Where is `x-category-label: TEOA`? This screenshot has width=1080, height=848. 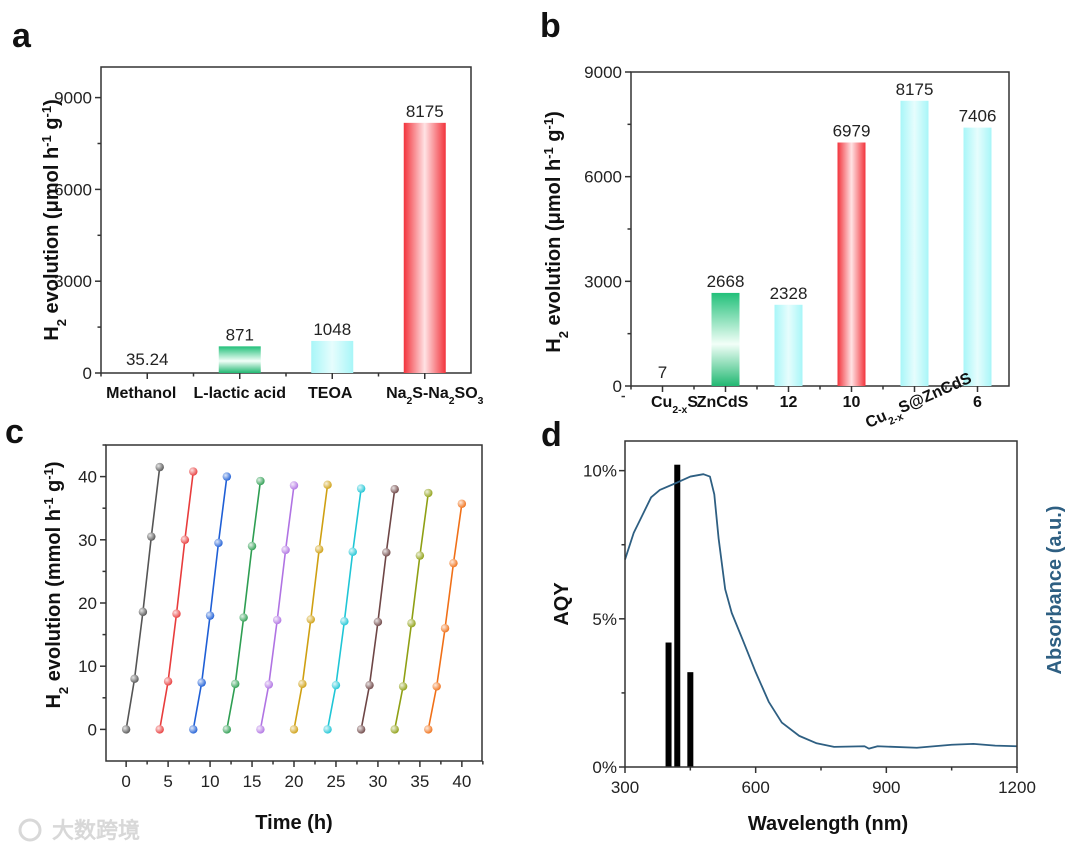
x-category-label: TEOA is located at coordinates (330, 393).